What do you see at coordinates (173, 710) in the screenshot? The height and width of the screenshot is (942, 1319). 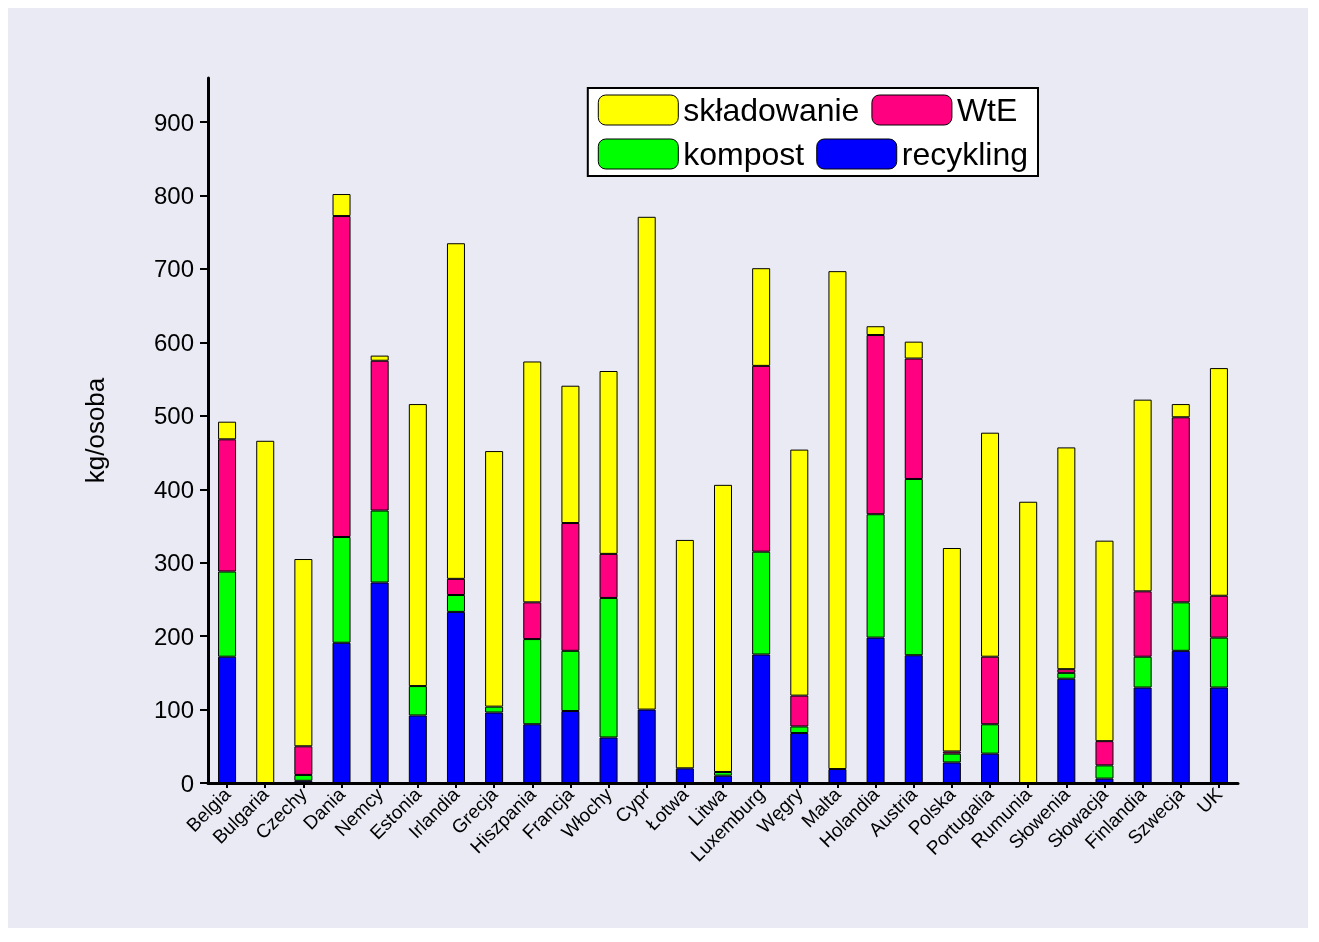 I see `y-tick-label: 100` at bounding box center [173, 710].